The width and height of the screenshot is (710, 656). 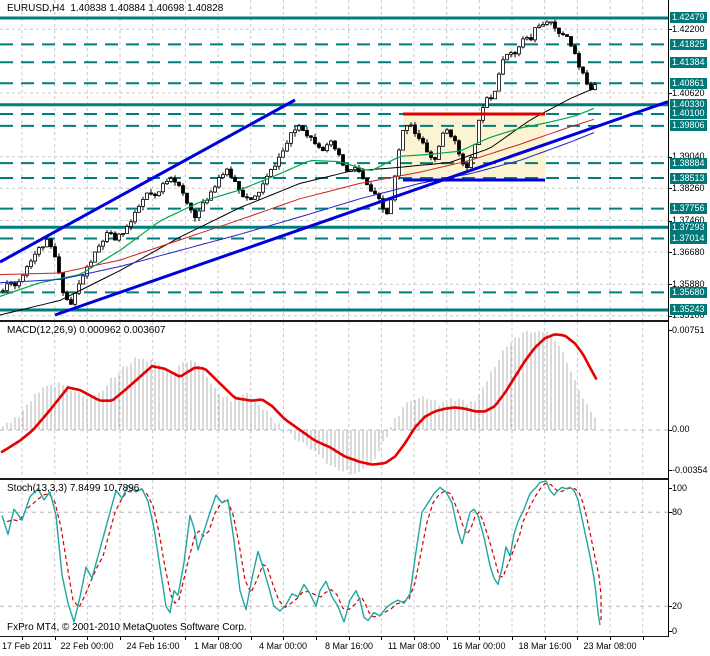 I want to click on time-axis-label: 17 Feb 2011, so click(x=27, y=646).